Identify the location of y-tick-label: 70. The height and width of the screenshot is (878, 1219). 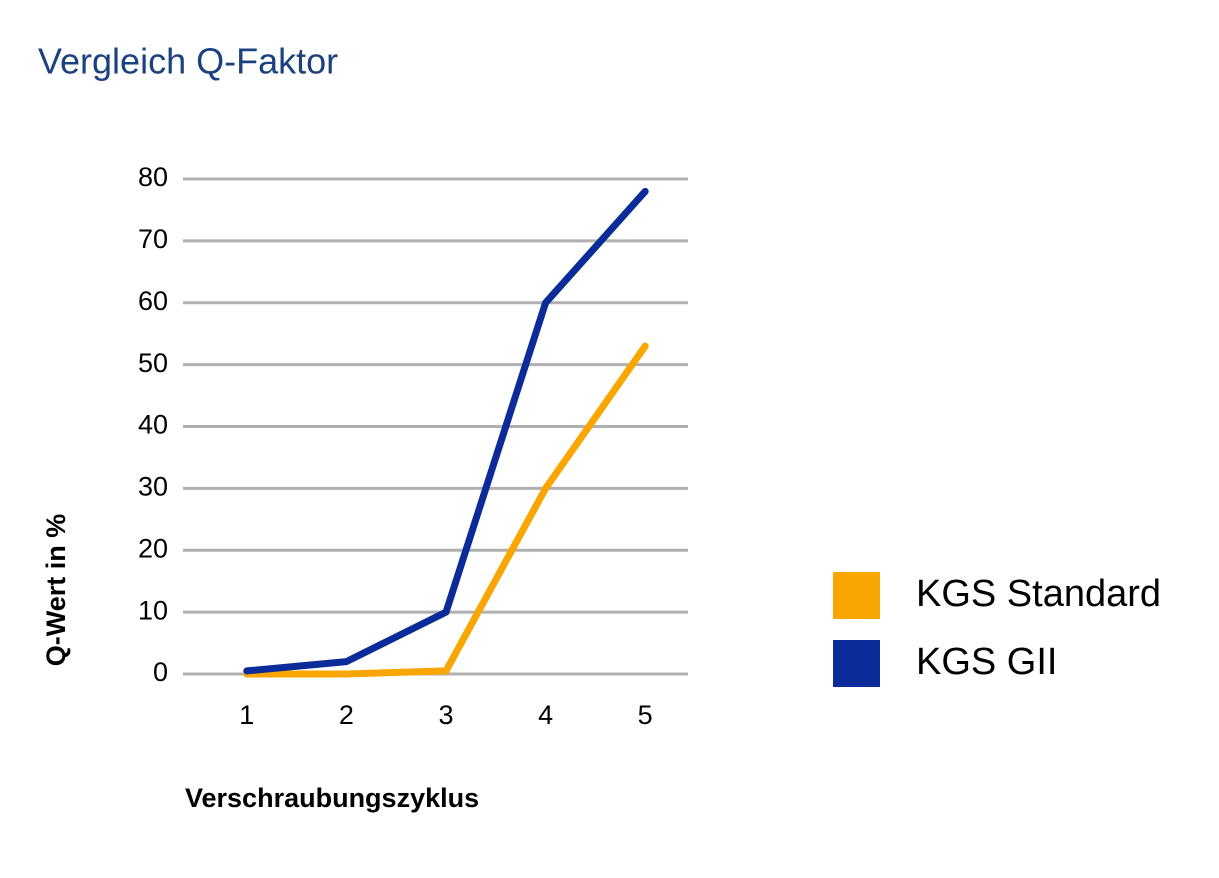
(153, 239).